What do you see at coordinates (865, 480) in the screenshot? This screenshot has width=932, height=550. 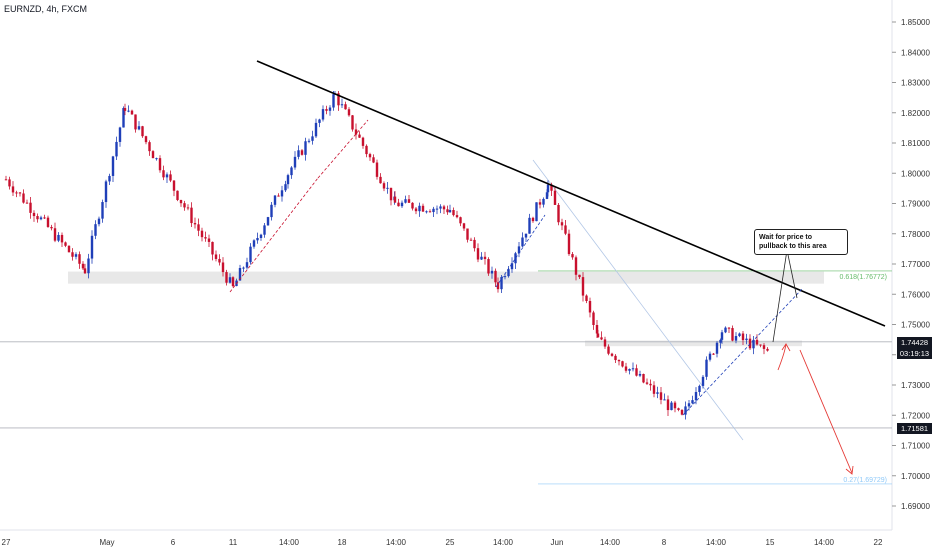 I see `fib-027-label: 0.27(1.69729)` at bounding box center [865, 480].